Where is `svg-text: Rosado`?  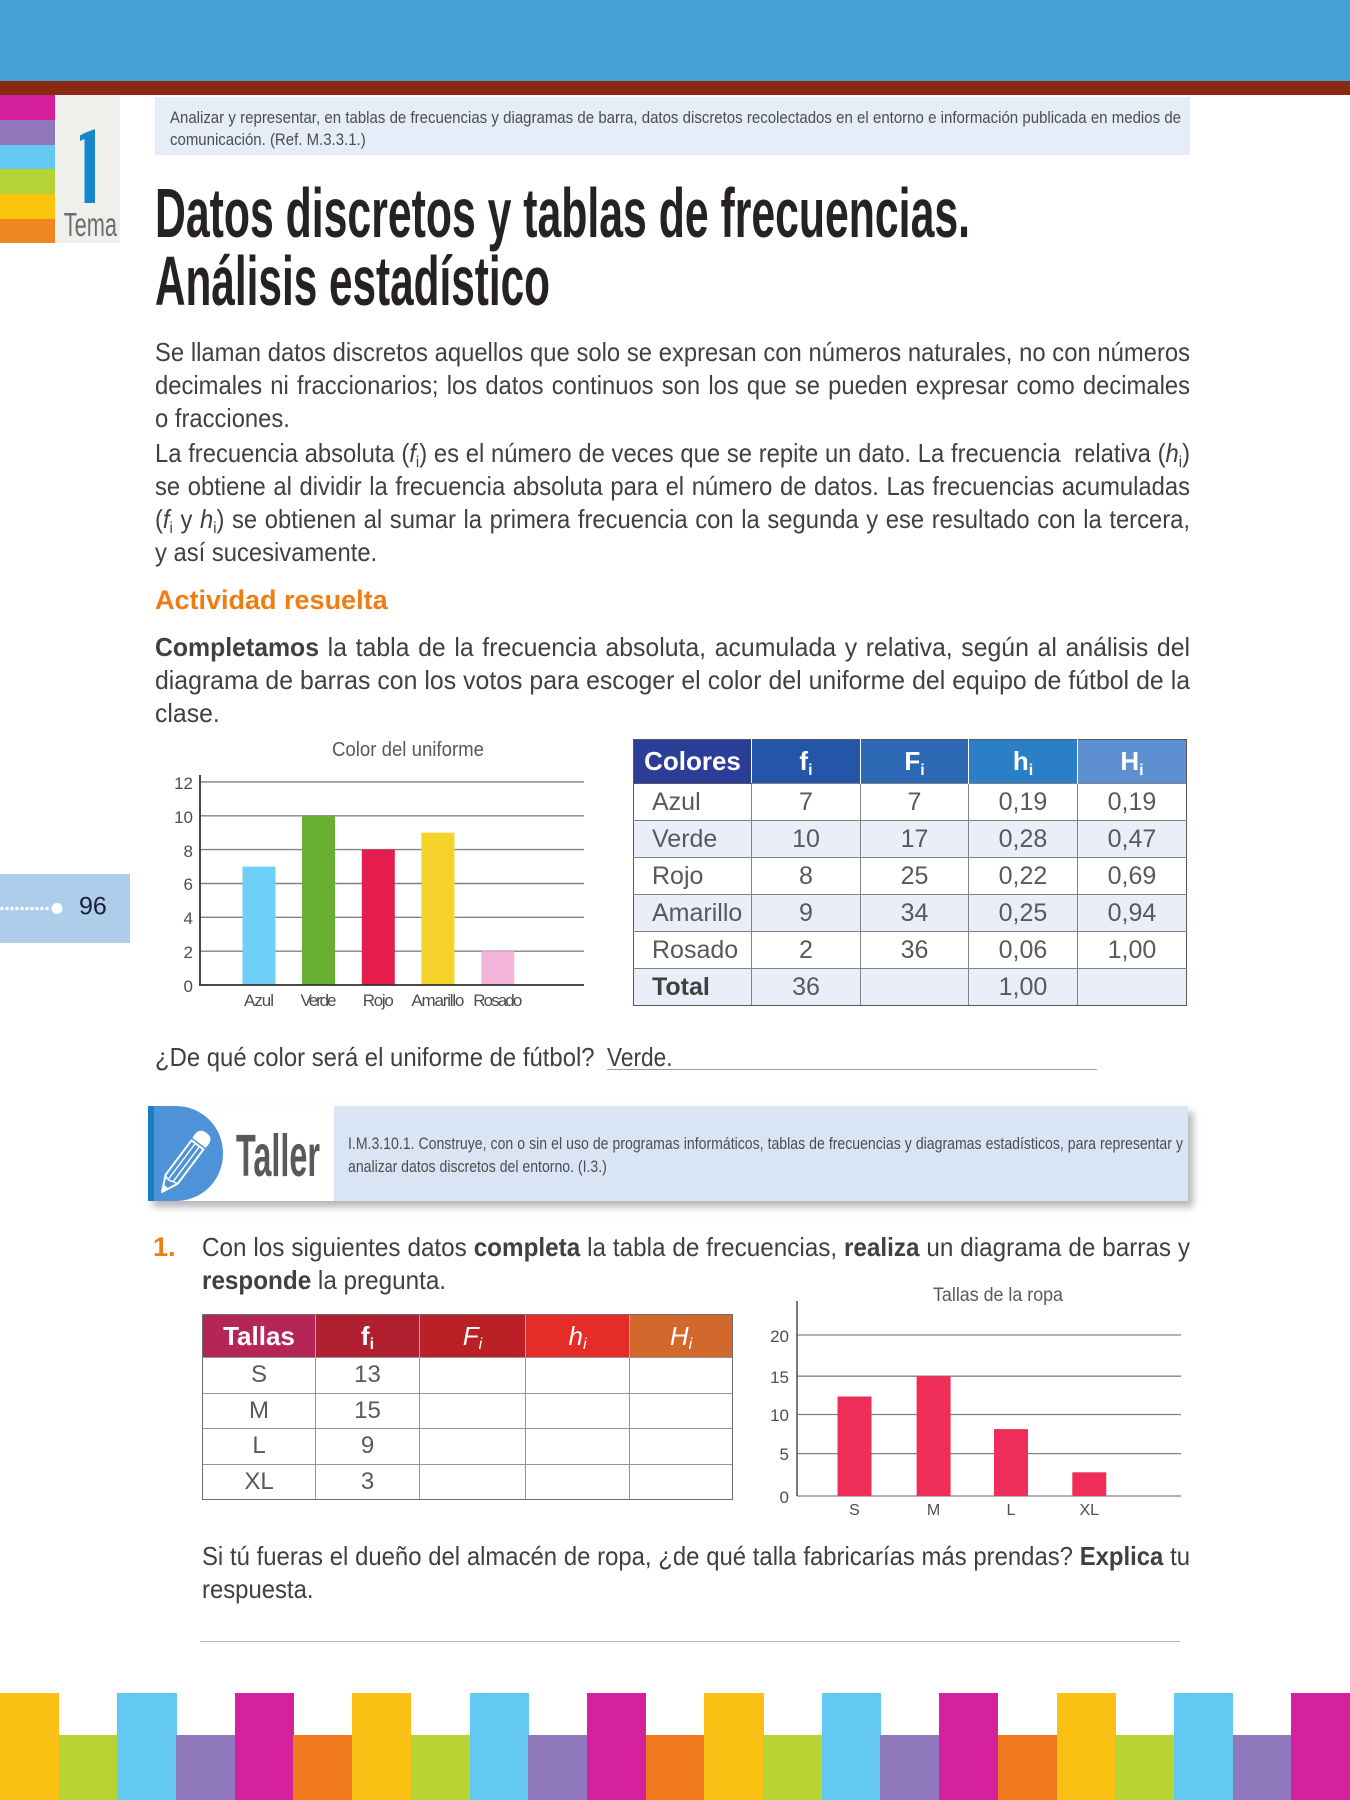
svg-text: Rosado is located at coordinates (497, 1000).